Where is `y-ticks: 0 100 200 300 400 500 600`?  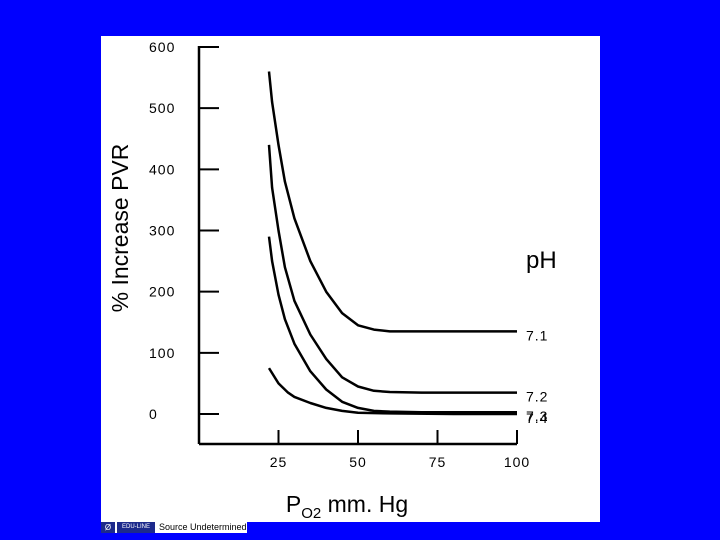
y-ticks: 0 100 200 300 400 500 600 is located at coordinates (184, 230).